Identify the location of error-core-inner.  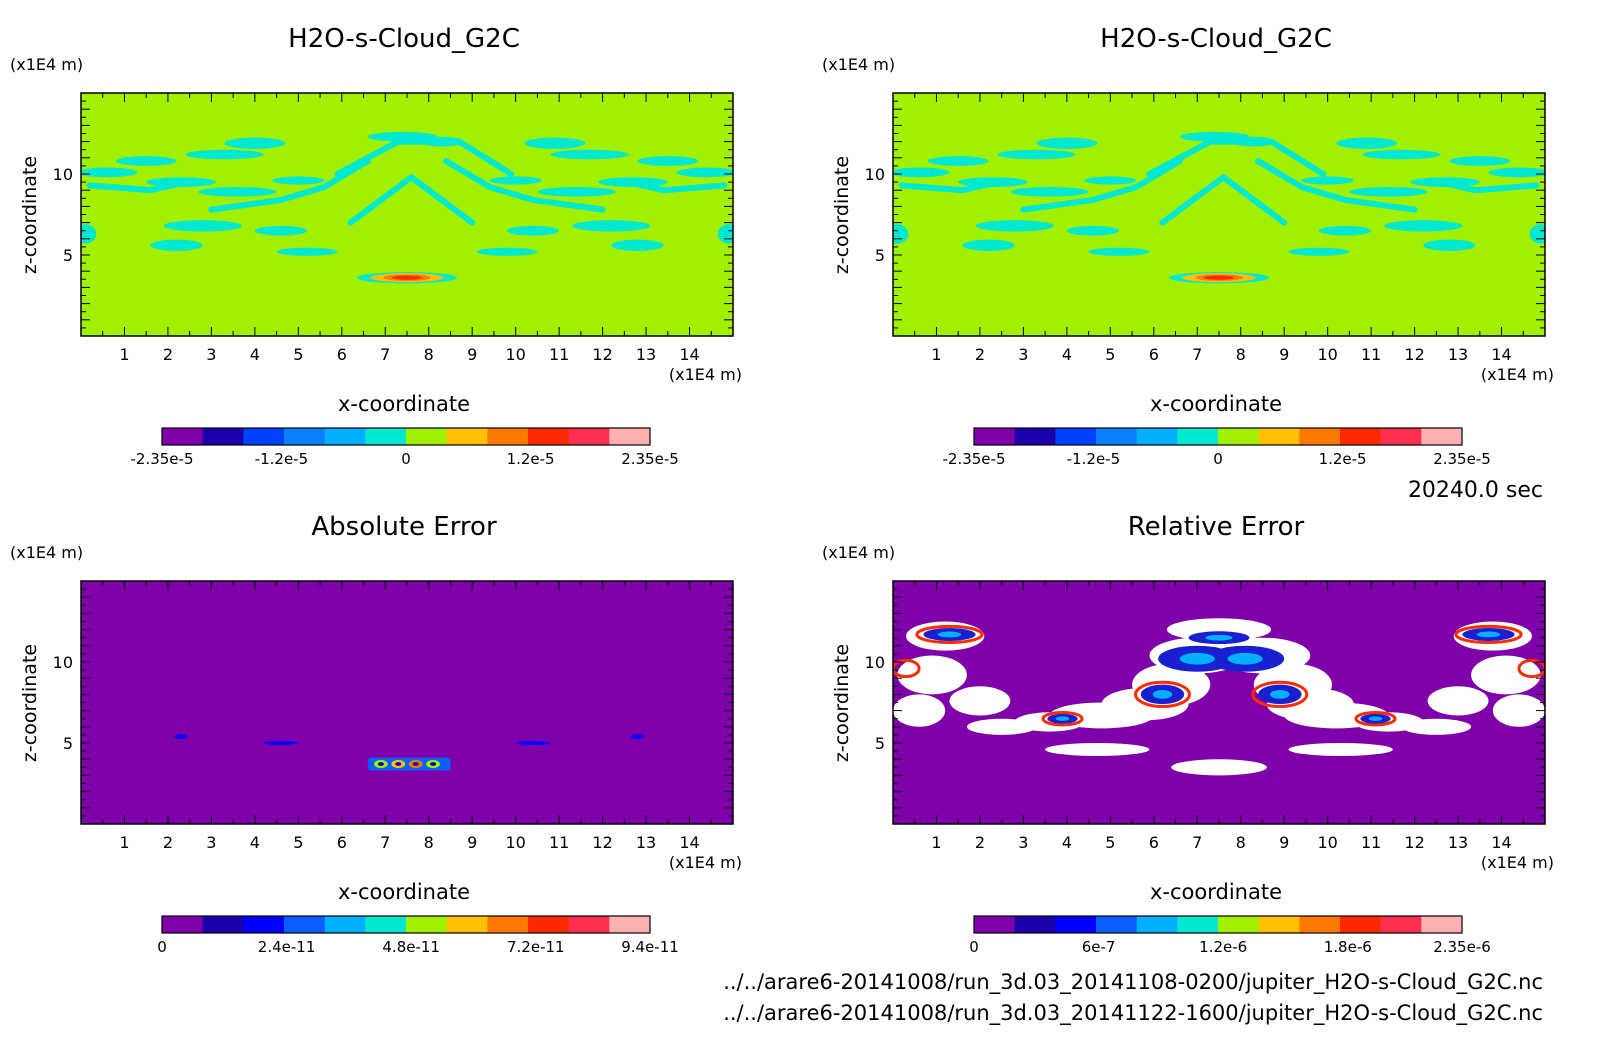
(1197, 658).